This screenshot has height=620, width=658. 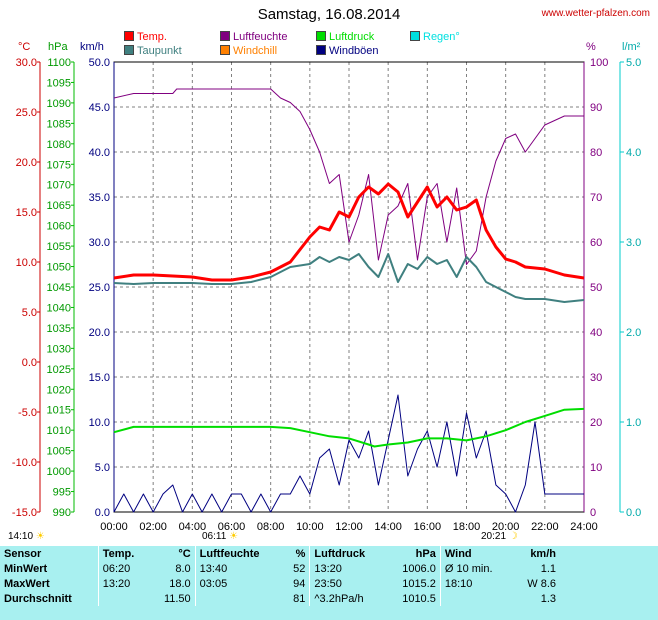 What do you see at coordinates (506, 527) in the screenshot?
I see `x-tick-label: 20:00` at bounding box center [506, 527].